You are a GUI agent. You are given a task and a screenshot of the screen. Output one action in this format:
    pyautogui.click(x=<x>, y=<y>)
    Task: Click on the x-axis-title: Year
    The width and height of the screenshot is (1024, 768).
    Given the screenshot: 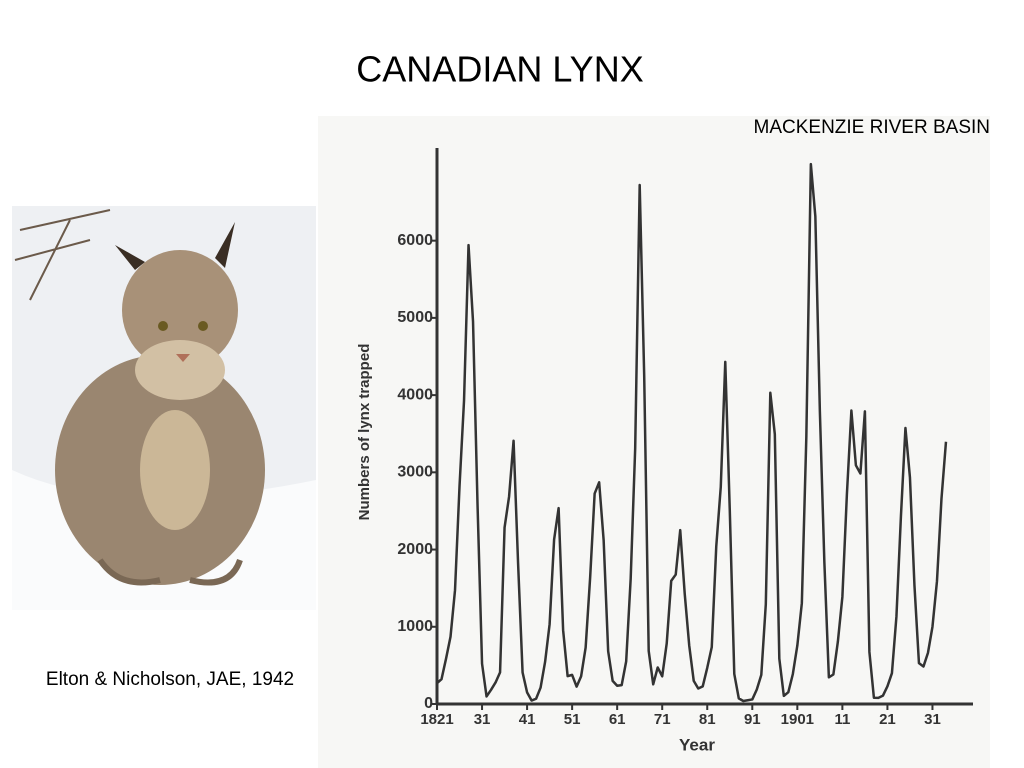 What is the action you would take?
    pyautogui.click(x=697, y=744)
    